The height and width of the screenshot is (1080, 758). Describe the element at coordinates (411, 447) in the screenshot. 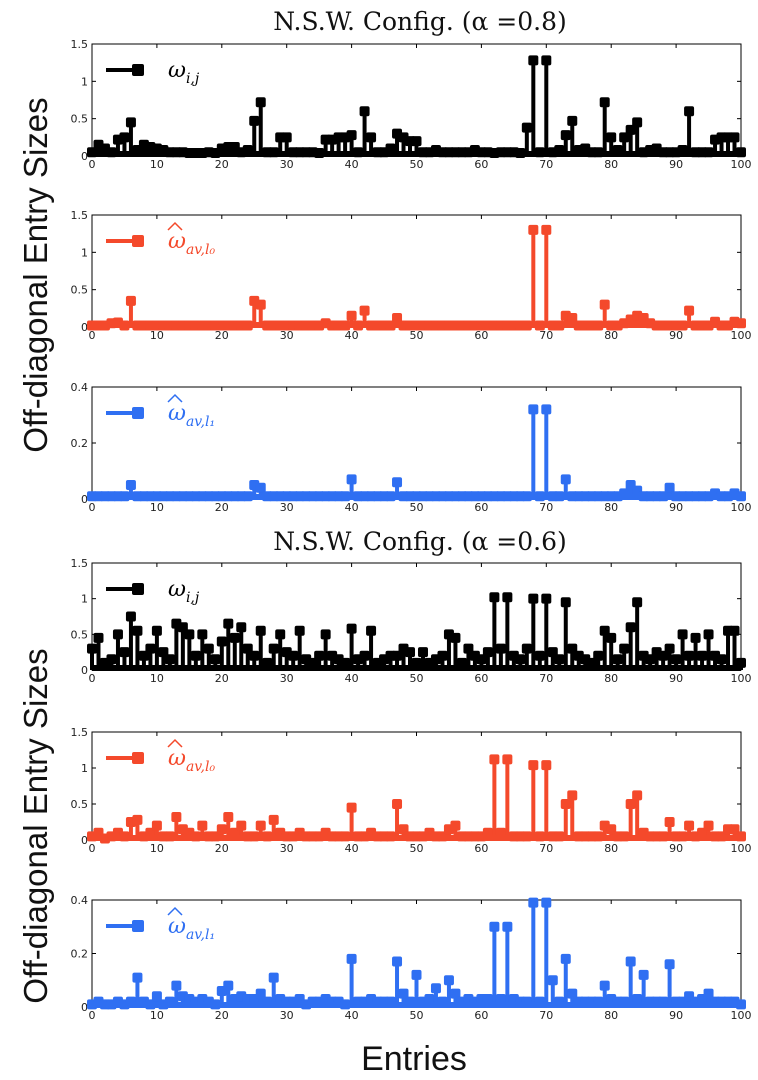

I see `stem-panel-3: 0 0.2 0.4 0 10 20 30 40 50 60 70 80 90 100 ωav,l₁` at that location.